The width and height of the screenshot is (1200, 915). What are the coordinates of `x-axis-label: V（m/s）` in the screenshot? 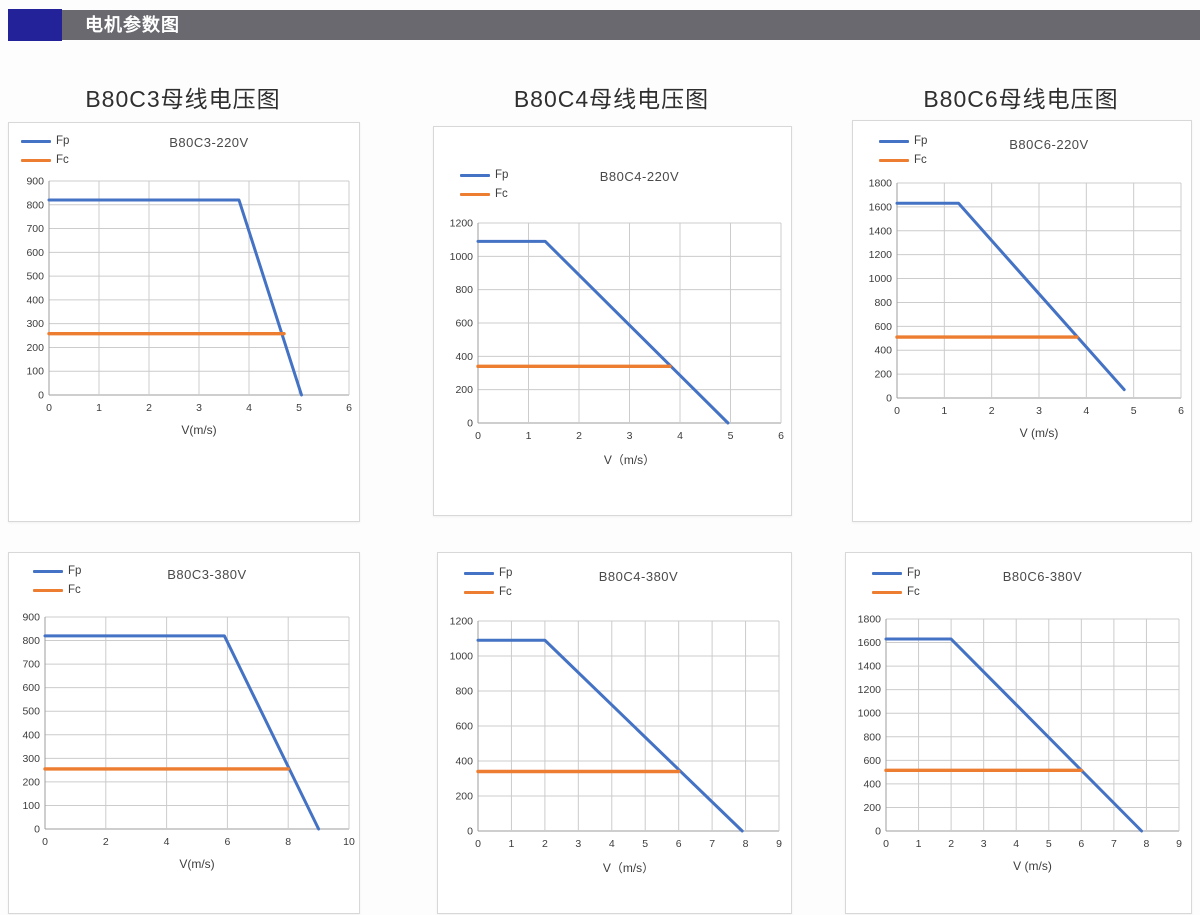 It's located at (629, 460).